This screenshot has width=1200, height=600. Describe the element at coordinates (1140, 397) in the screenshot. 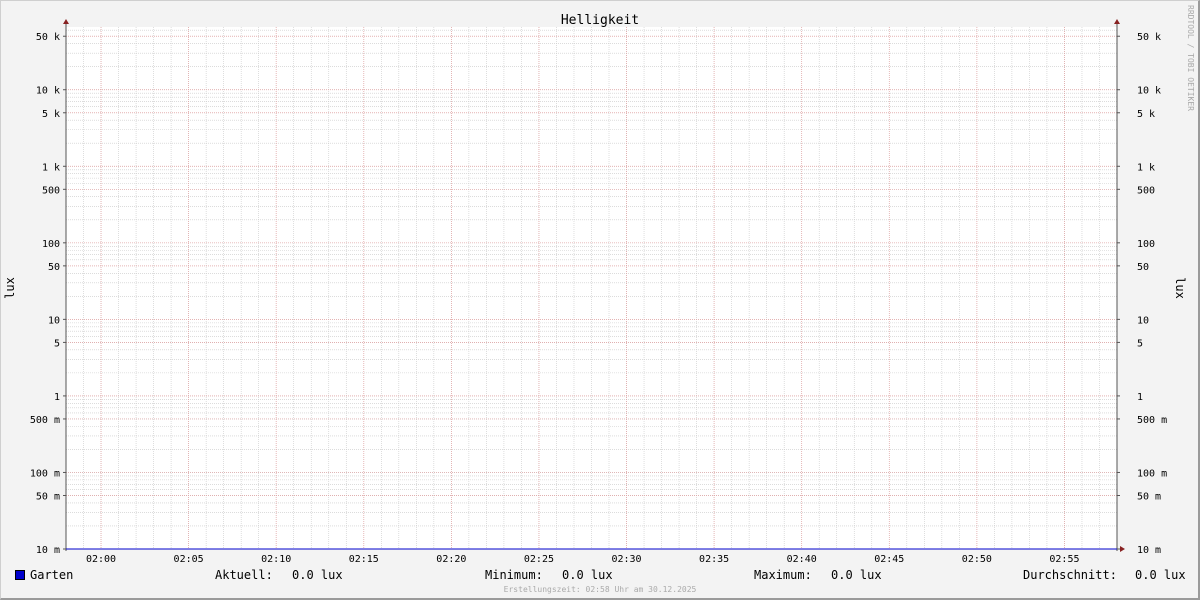

I see `y-tick-label-right: 1` at that location.